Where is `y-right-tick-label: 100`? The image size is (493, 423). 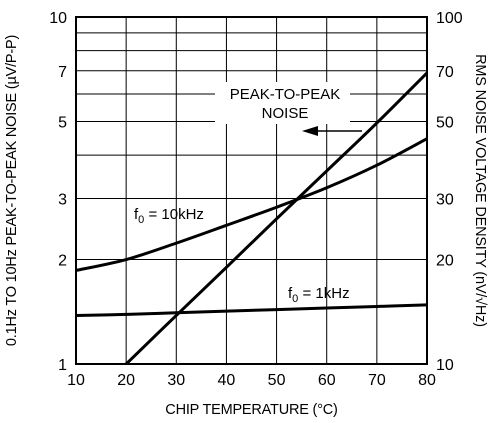 y-right-tick-label: 100 is located at coordinates (449, 18).